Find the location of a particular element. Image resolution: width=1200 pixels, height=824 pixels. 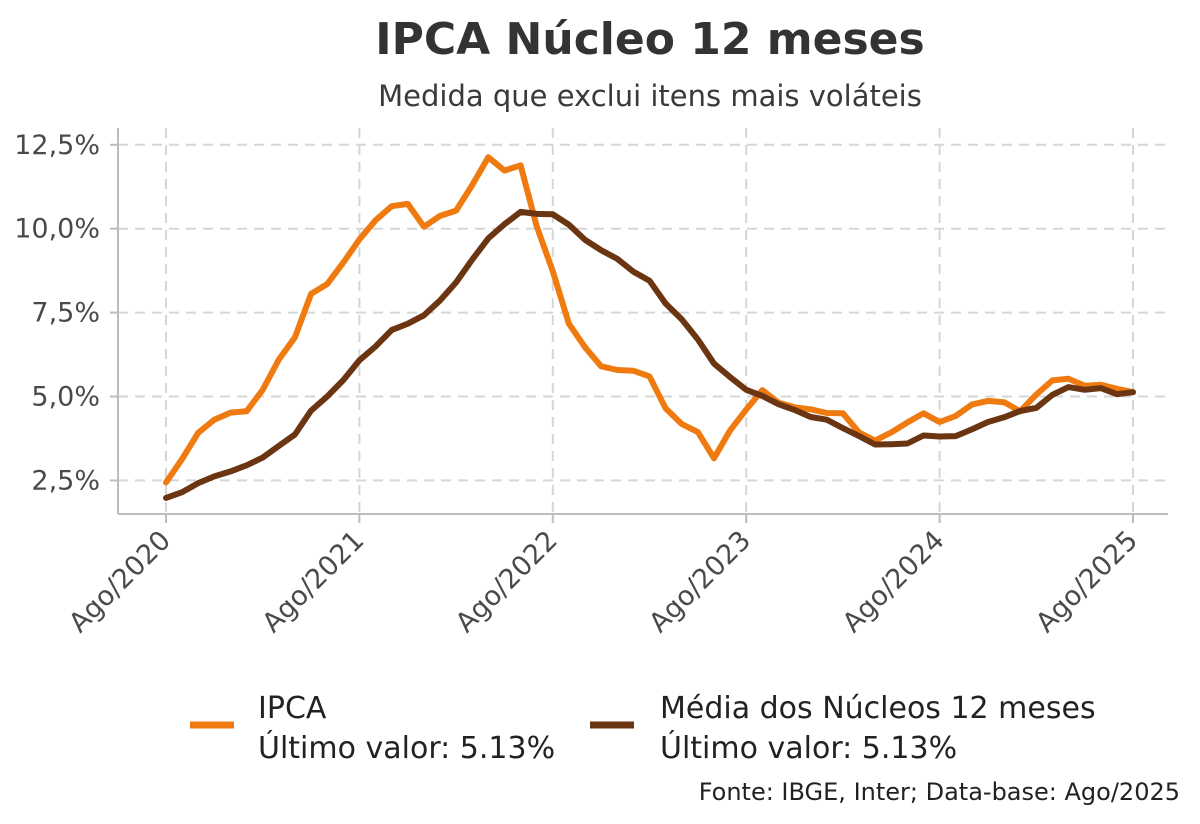

x-tick-label: Ago/2020 is located at coordinates (120, 582).